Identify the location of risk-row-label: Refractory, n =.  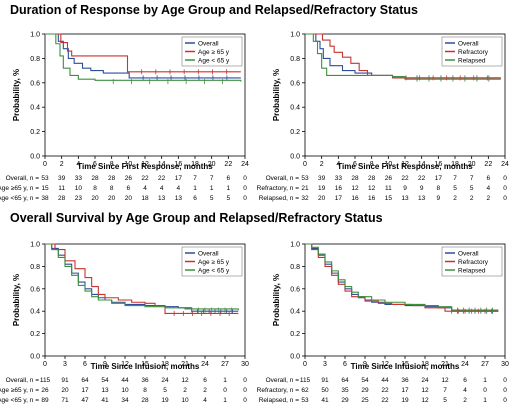
(278, 188).